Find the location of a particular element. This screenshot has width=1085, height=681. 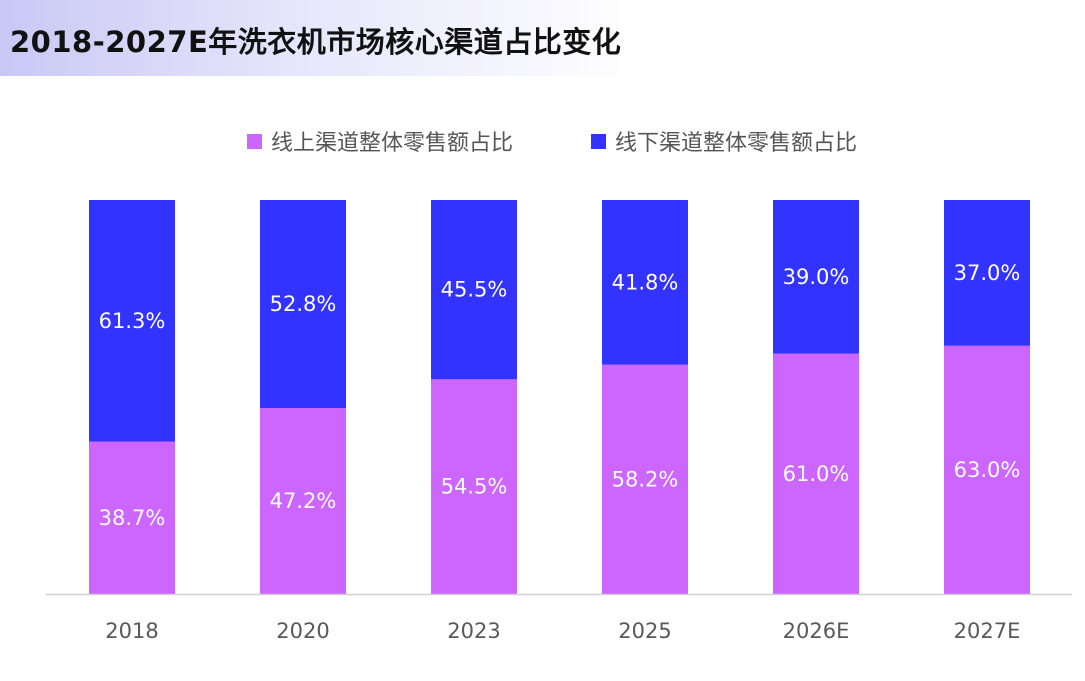

legend-label-online: 线上渠道整体零售额占比 is located at coordinates (392, 143).